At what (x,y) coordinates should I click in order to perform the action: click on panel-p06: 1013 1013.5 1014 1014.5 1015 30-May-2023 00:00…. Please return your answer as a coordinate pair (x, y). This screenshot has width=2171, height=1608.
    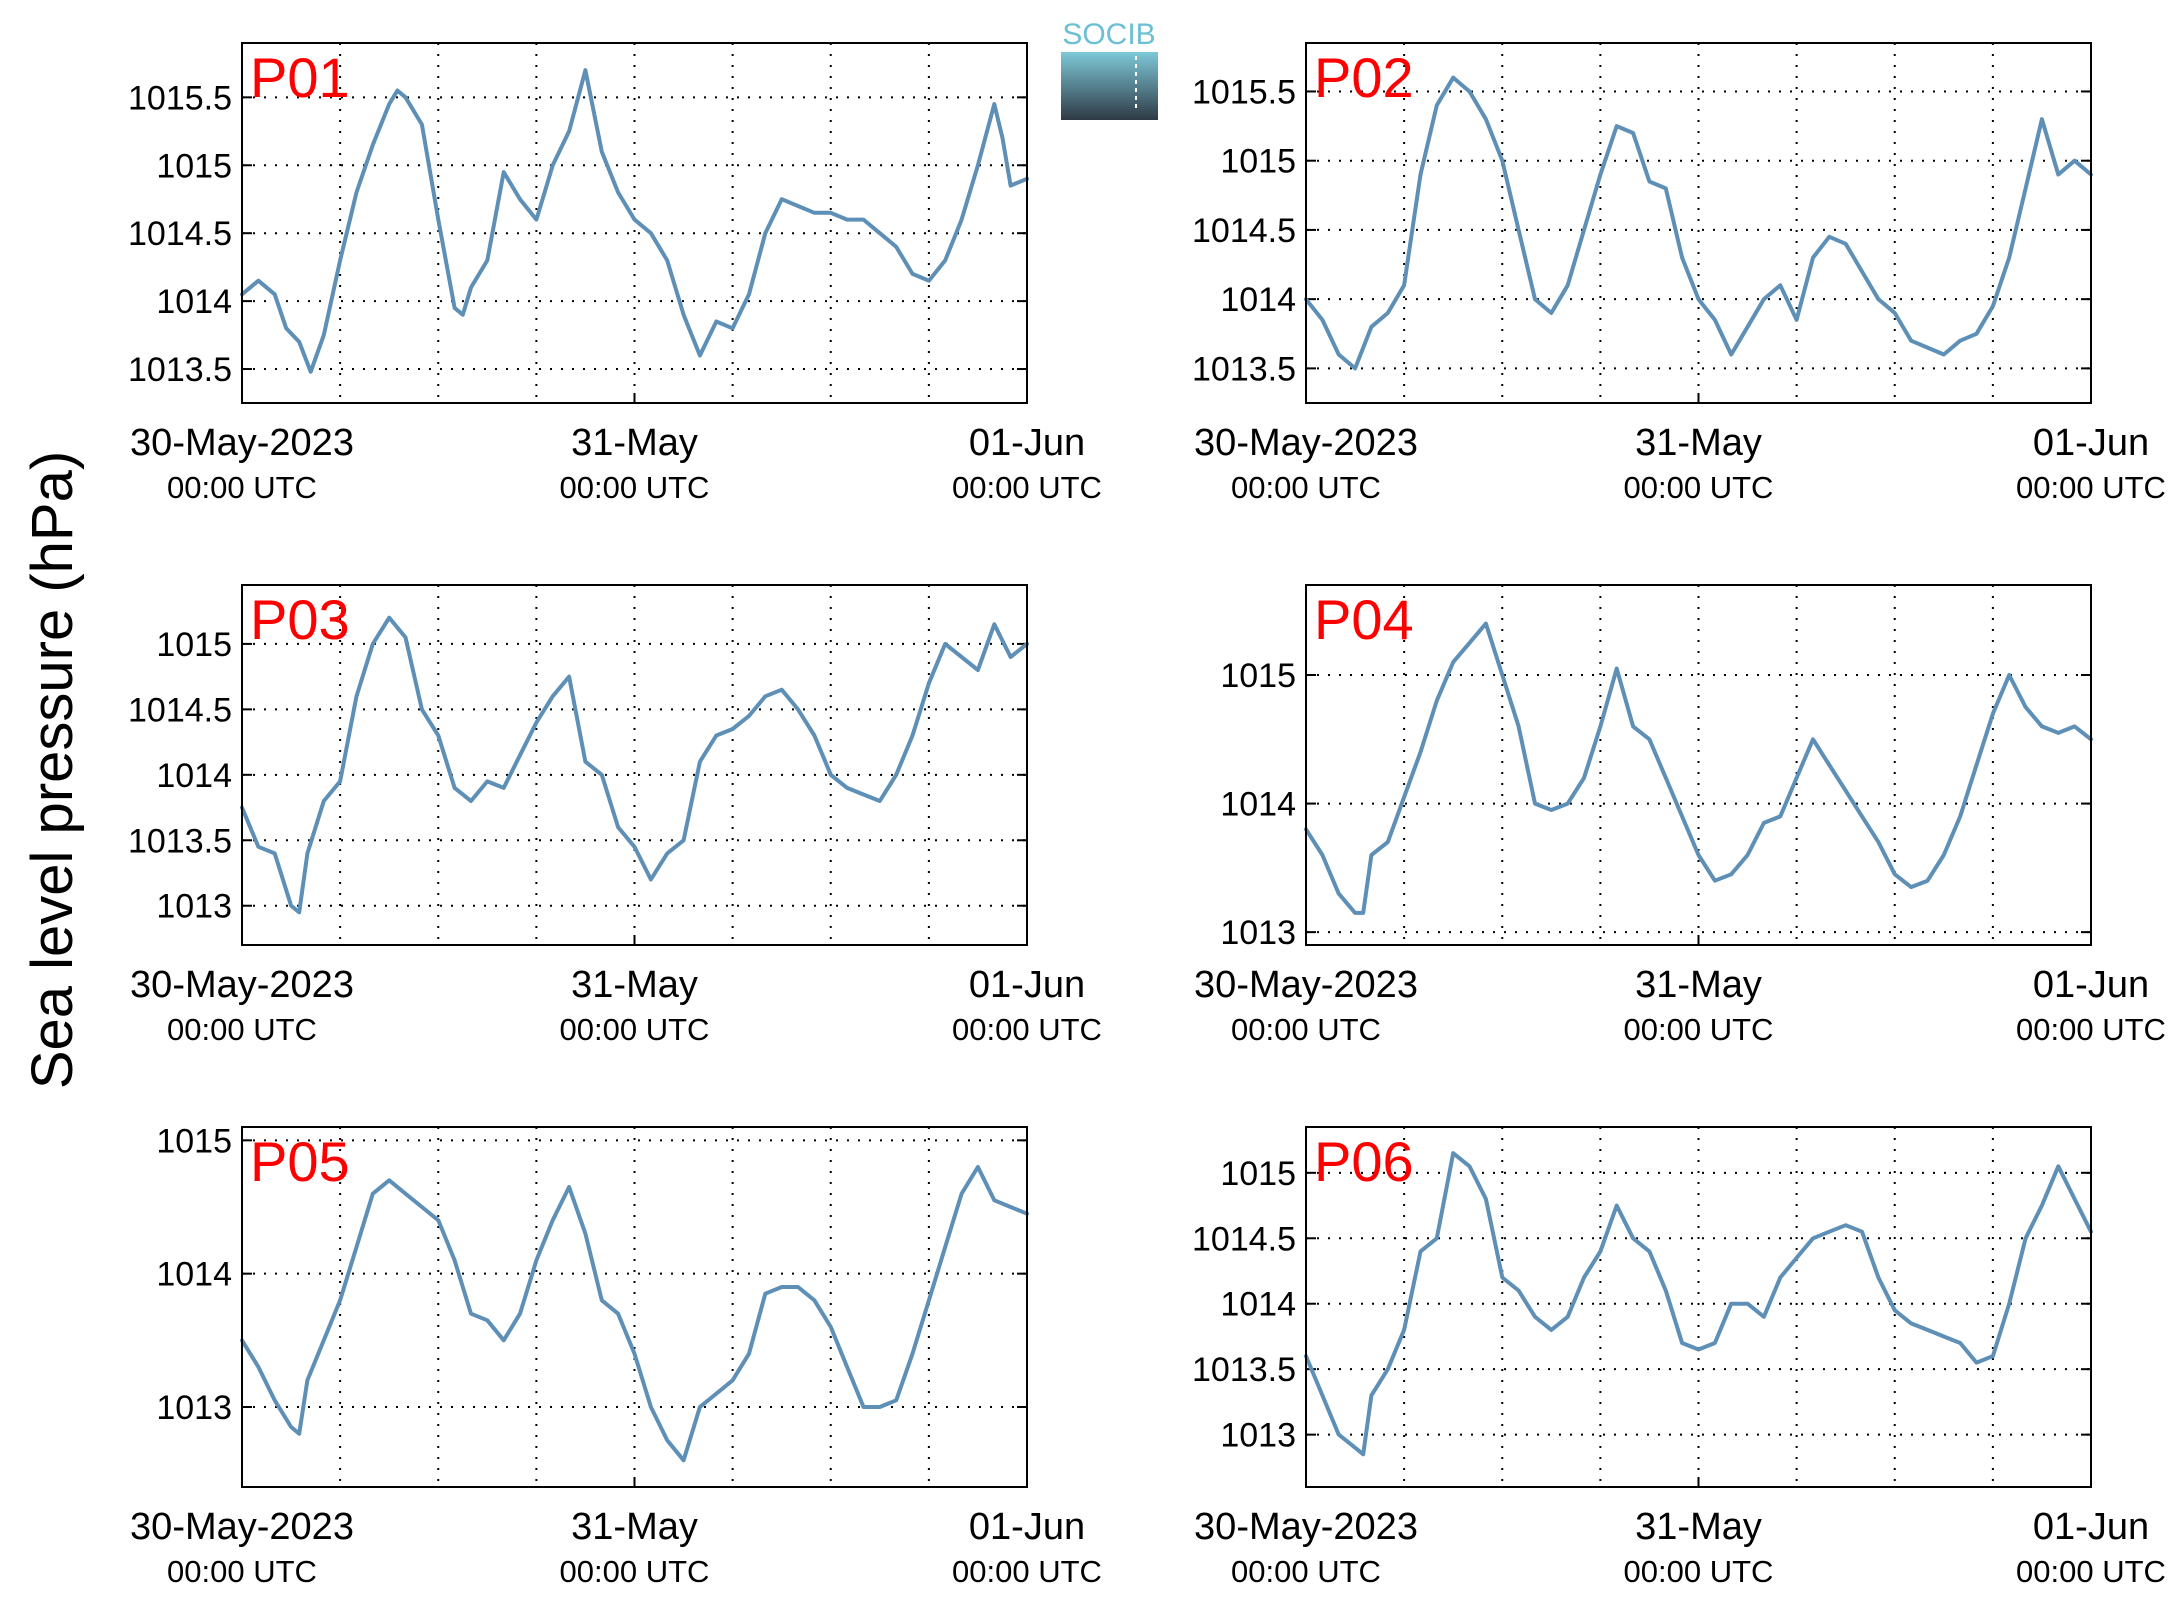
    Looking at the image, I should click on (1679, 1357).